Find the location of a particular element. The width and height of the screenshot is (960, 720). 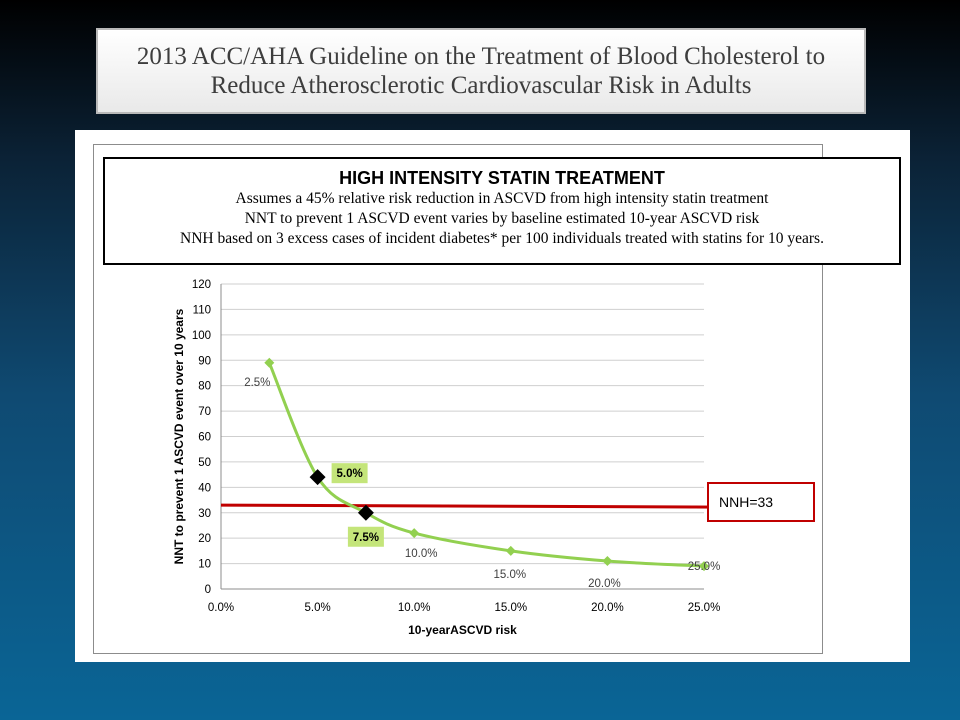

data-point-label: 20.0% is located at coordinates (604, 584).